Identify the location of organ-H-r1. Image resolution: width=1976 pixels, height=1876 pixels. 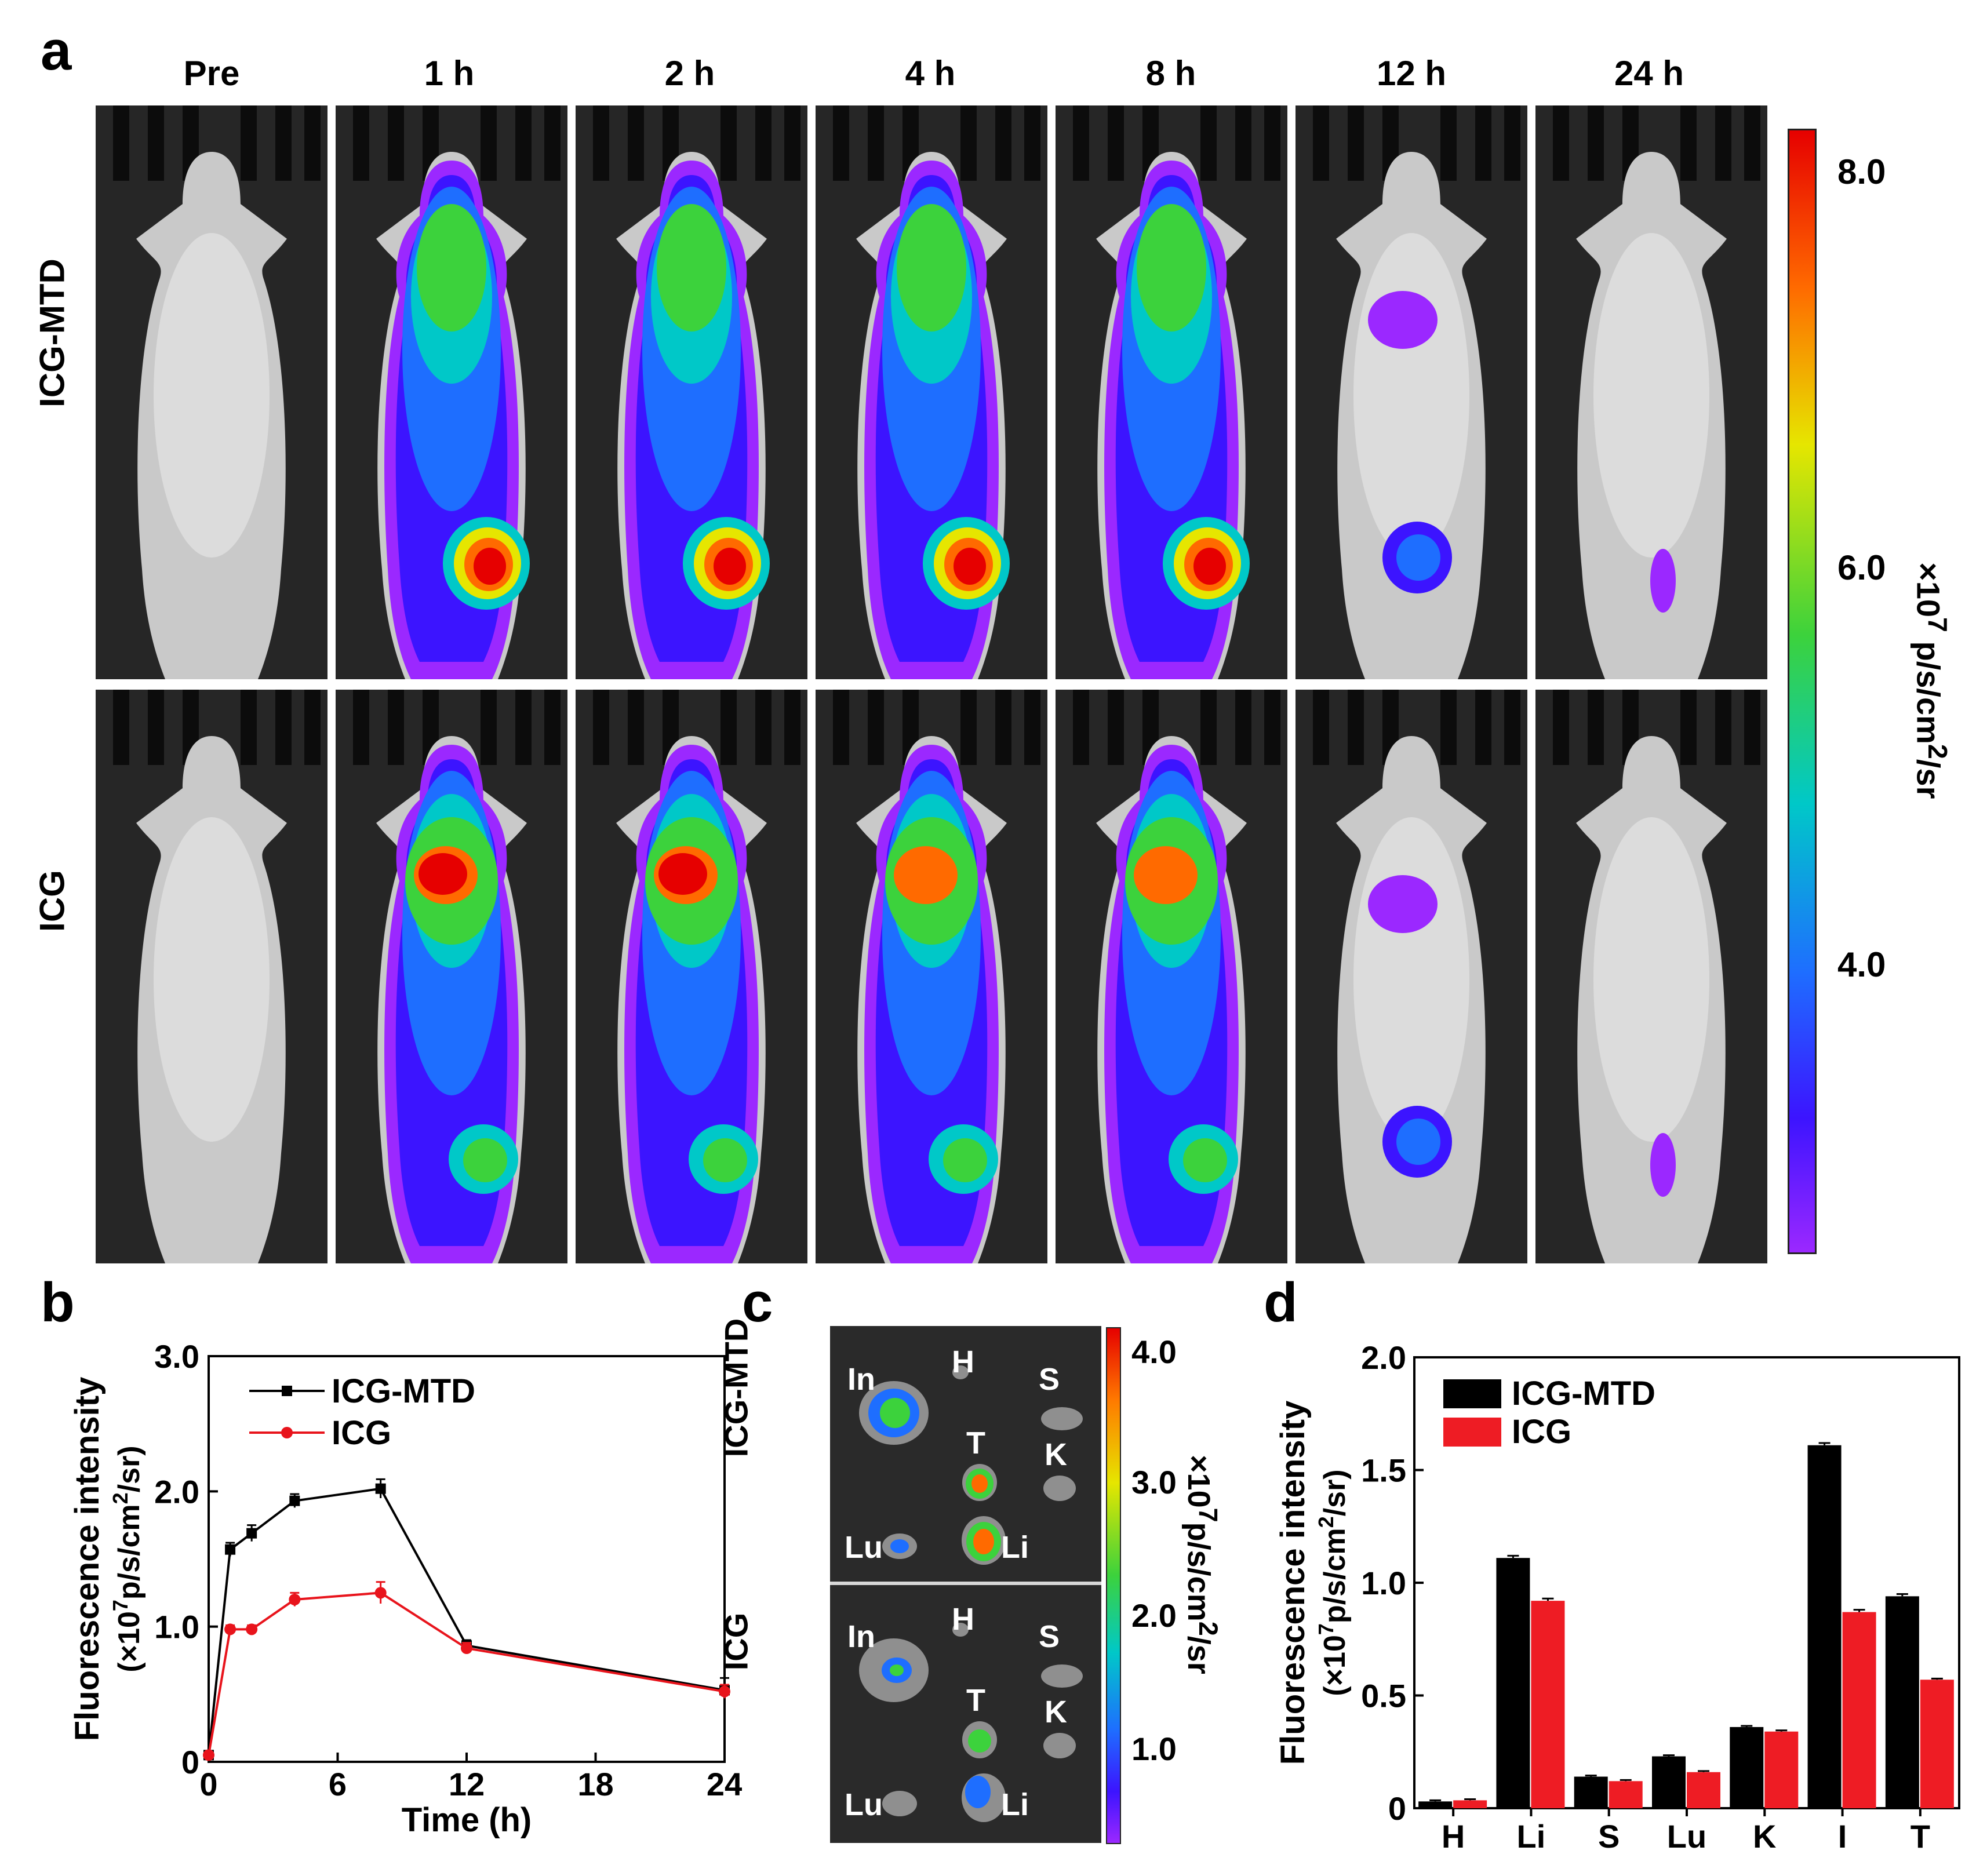
(960, 1630).